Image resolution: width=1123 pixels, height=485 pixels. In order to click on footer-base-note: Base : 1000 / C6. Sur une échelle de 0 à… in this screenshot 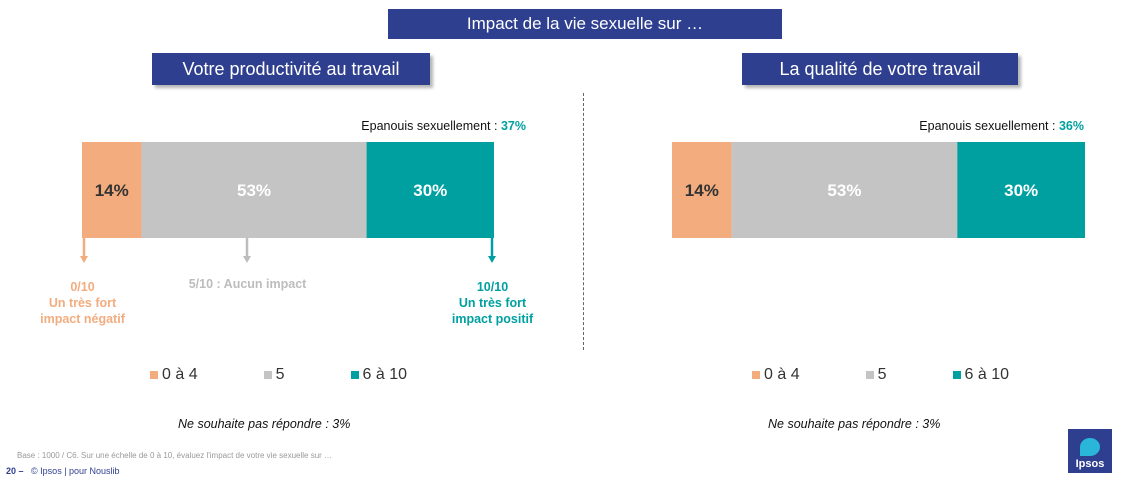, I will do `click(175, 455)`.